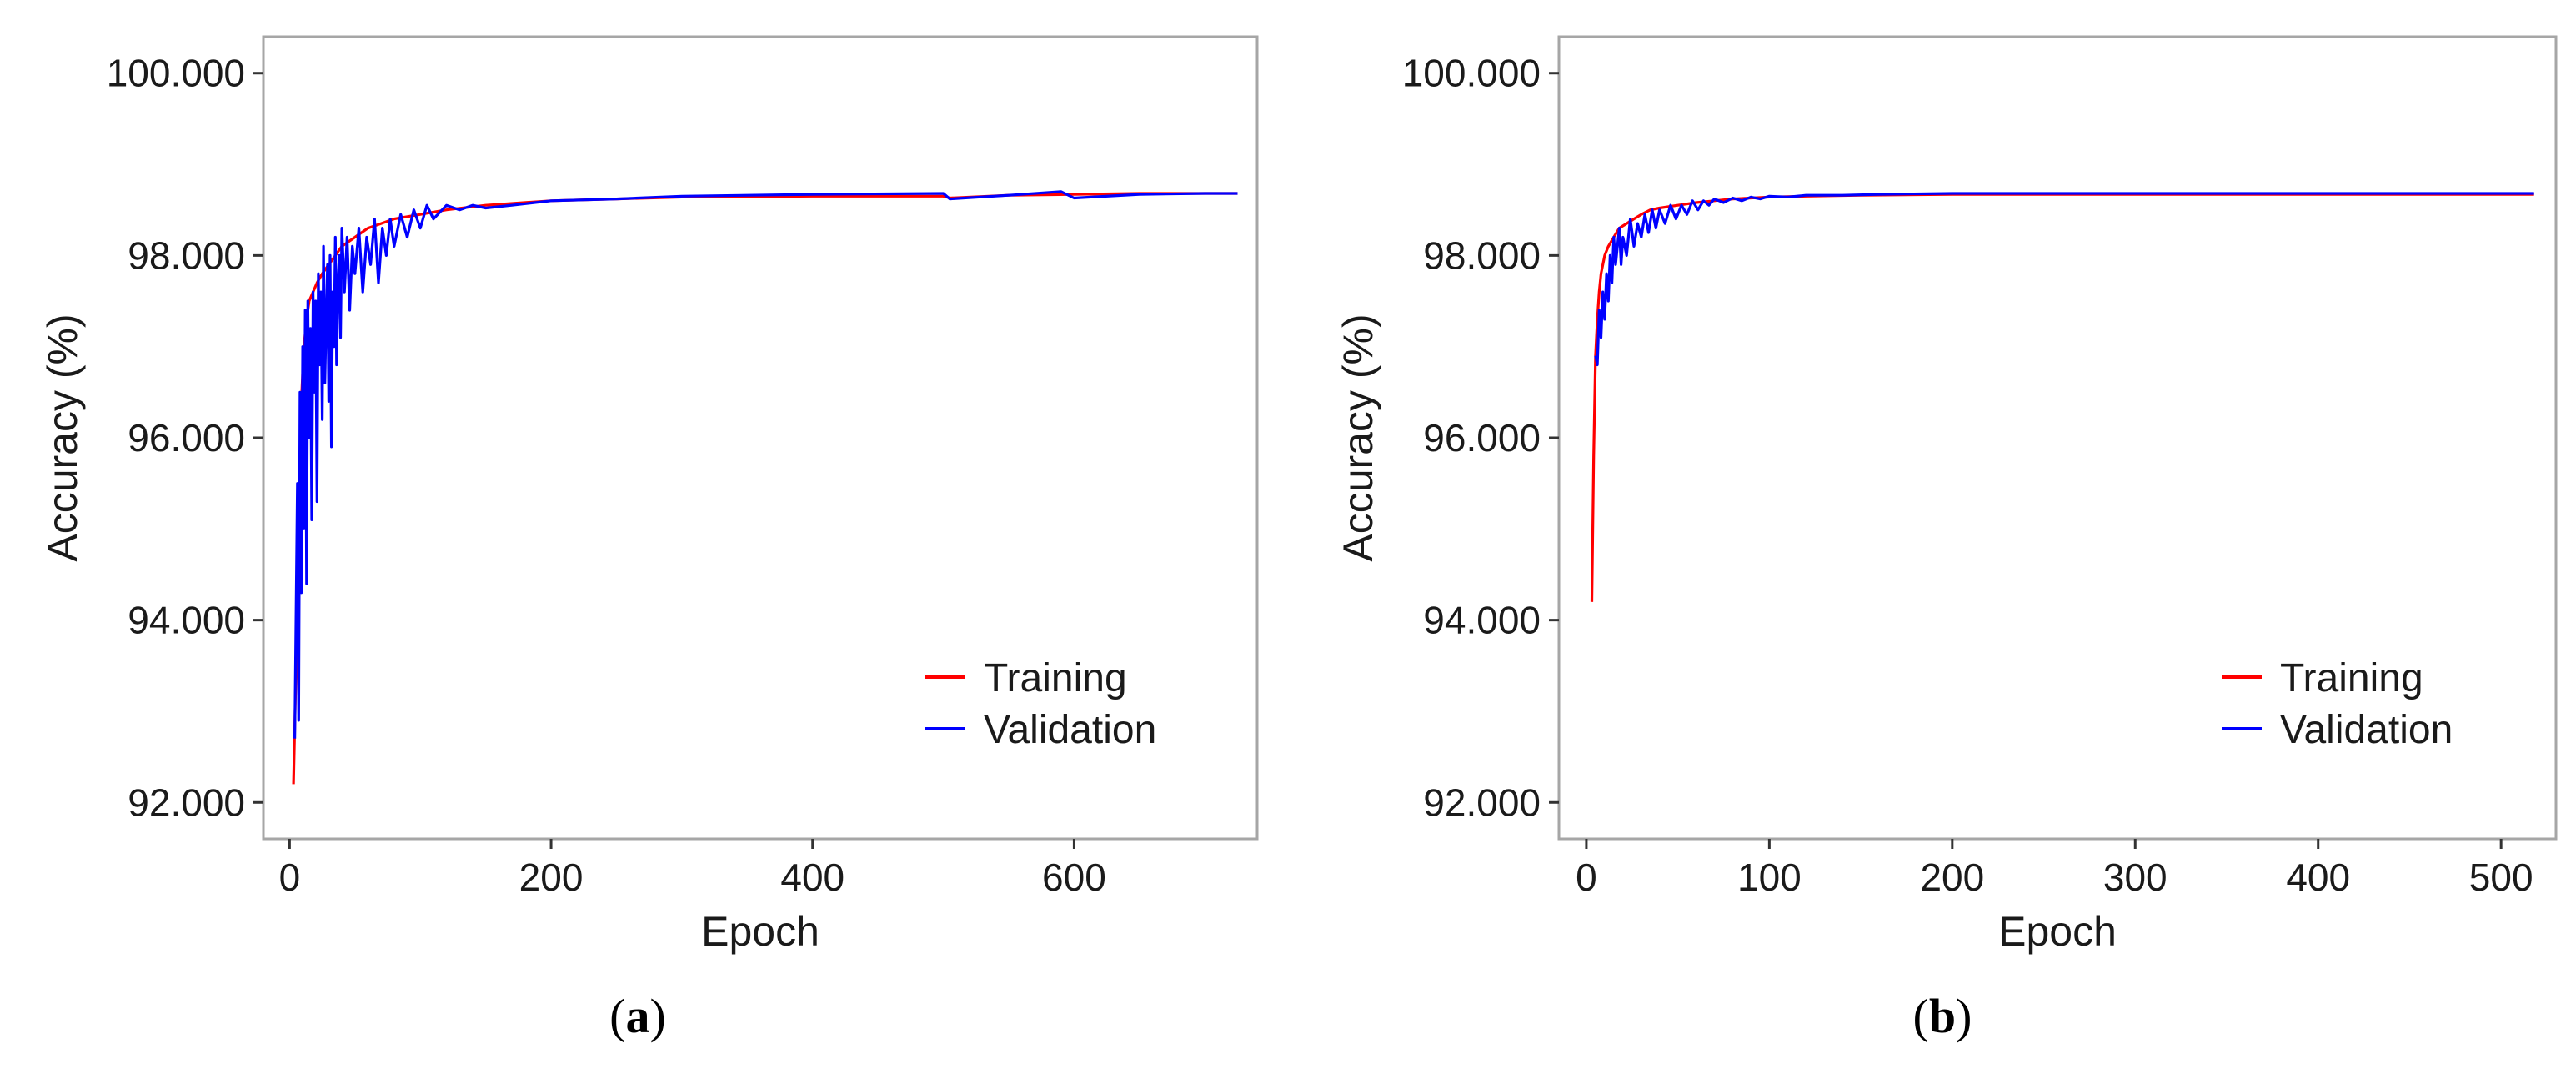 This screenshot has width=2576, height=1074. I want to click on x-tick-label: 500, so click(2501, 877).